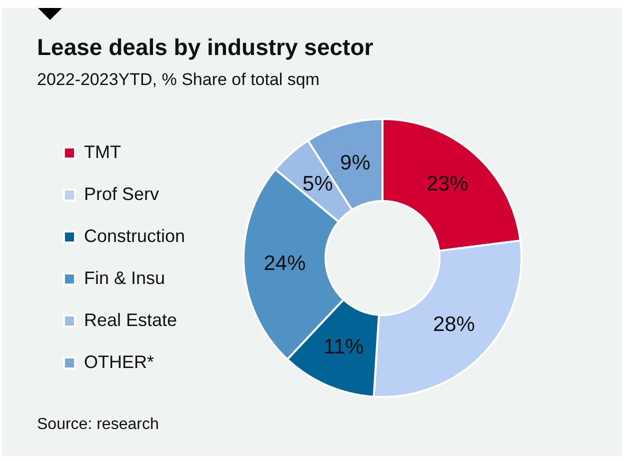 The height and width of the screenshot is (461, 627). I want to click on legend-label: Construction, so click(135, 236).